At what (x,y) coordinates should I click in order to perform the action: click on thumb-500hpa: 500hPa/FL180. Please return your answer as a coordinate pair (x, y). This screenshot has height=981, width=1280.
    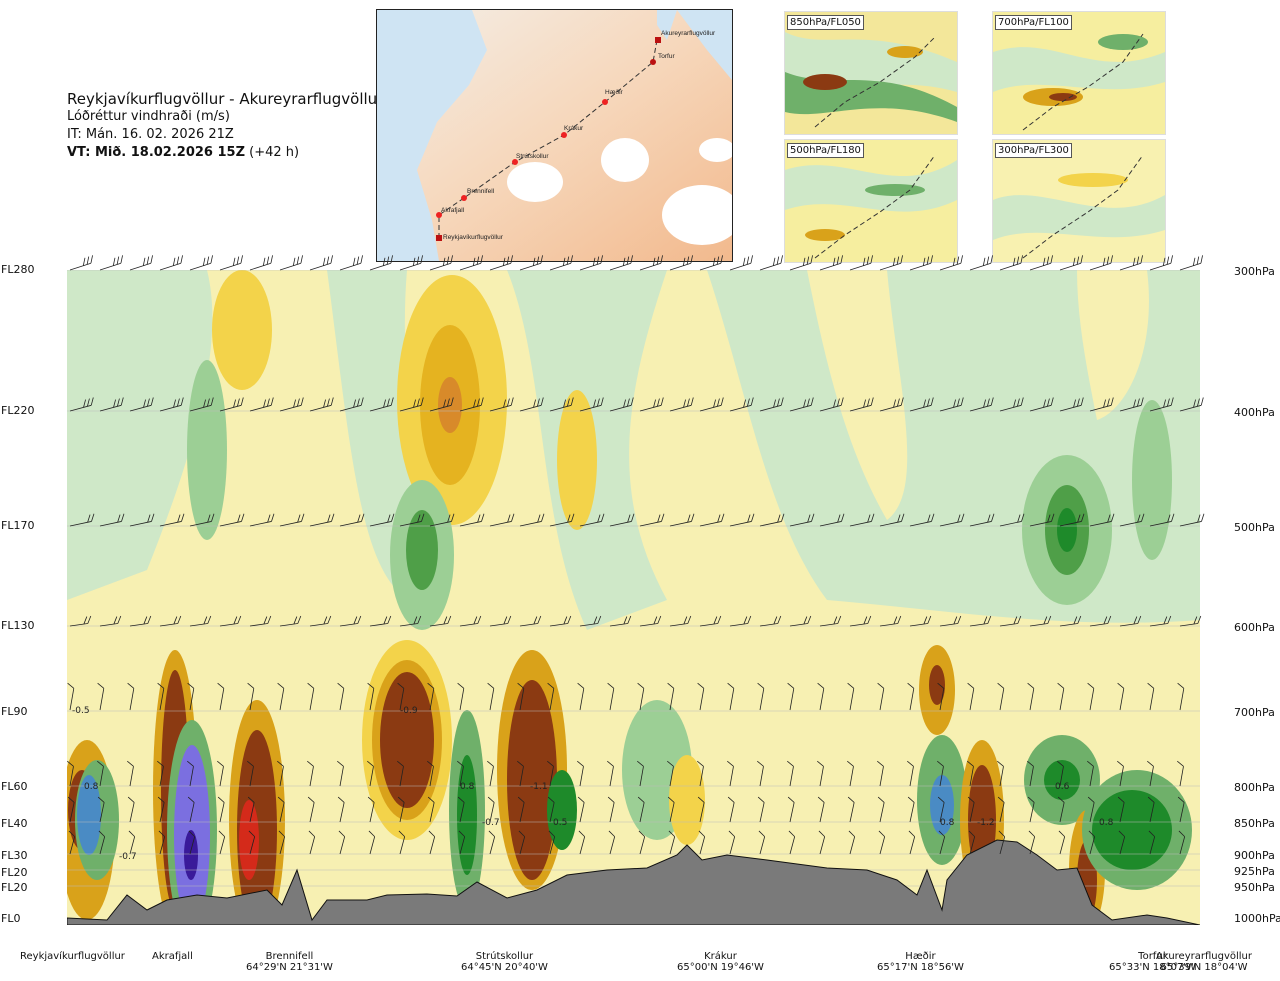
    Looking at the image, I should click on (871, 201).